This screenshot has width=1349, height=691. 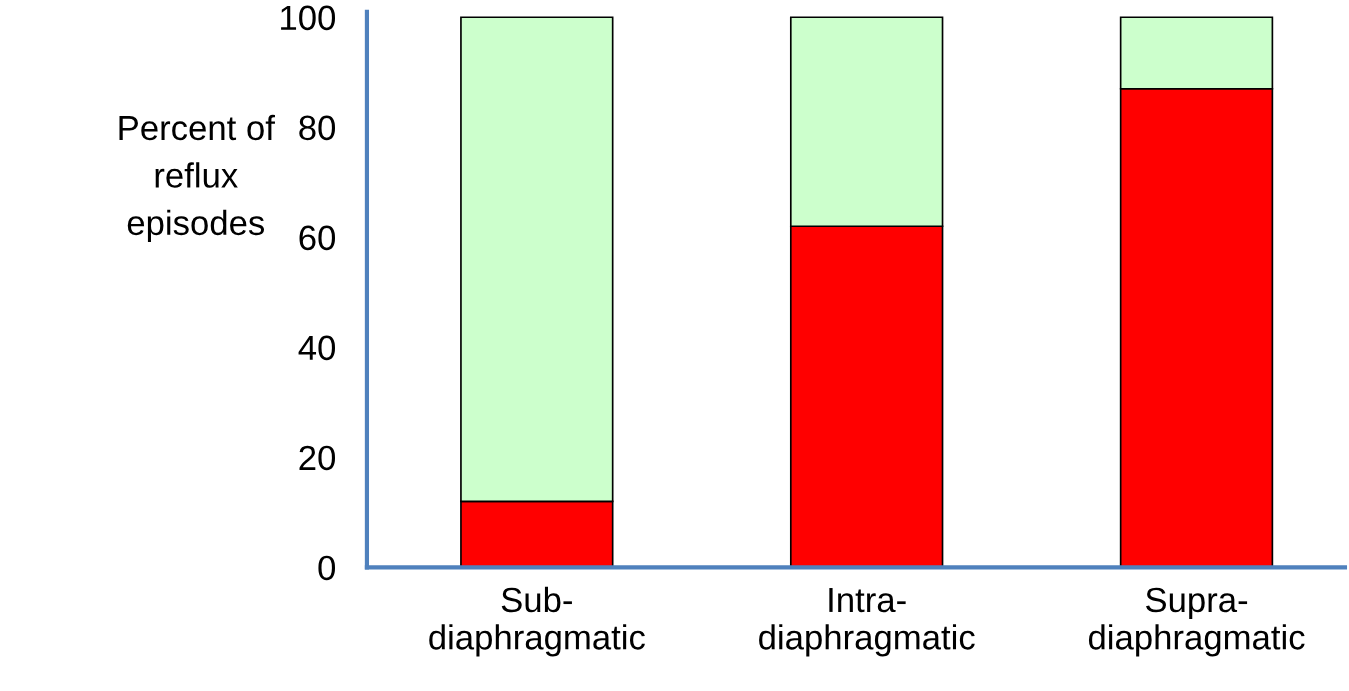 What do you see at coordinates (317, 238) in the screenshot?
I see `y-tick-label: 60` at bounding box center [317, 238].